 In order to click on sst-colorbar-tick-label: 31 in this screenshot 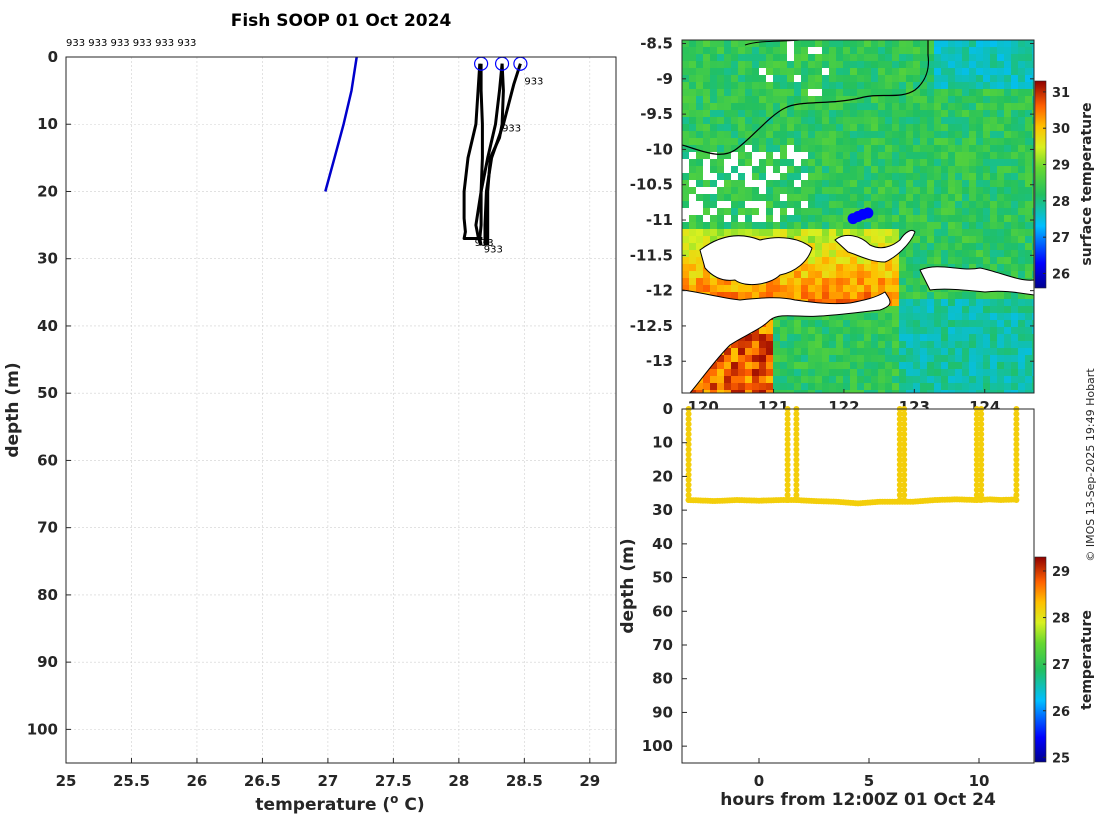, I will do `click(1061, 93)`.